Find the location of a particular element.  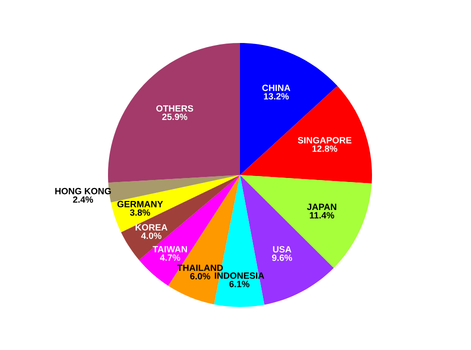

data-label: 13.2% is located at coordinates (276, 96).